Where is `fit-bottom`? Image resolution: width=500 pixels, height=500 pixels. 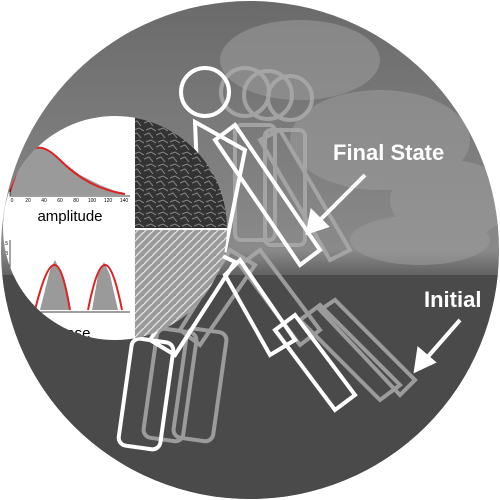
fit-bottom is located at coordinates (78, 287).